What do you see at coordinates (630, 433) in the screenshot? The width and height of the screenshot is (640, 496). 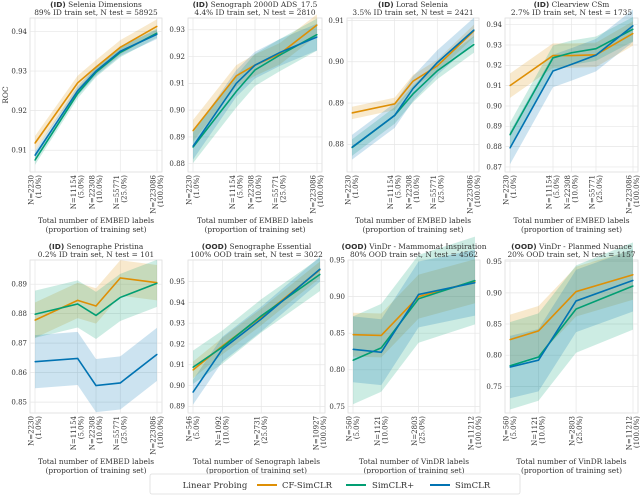 I see `x-tick-label: N=11212` at bounding box center [630, 433].